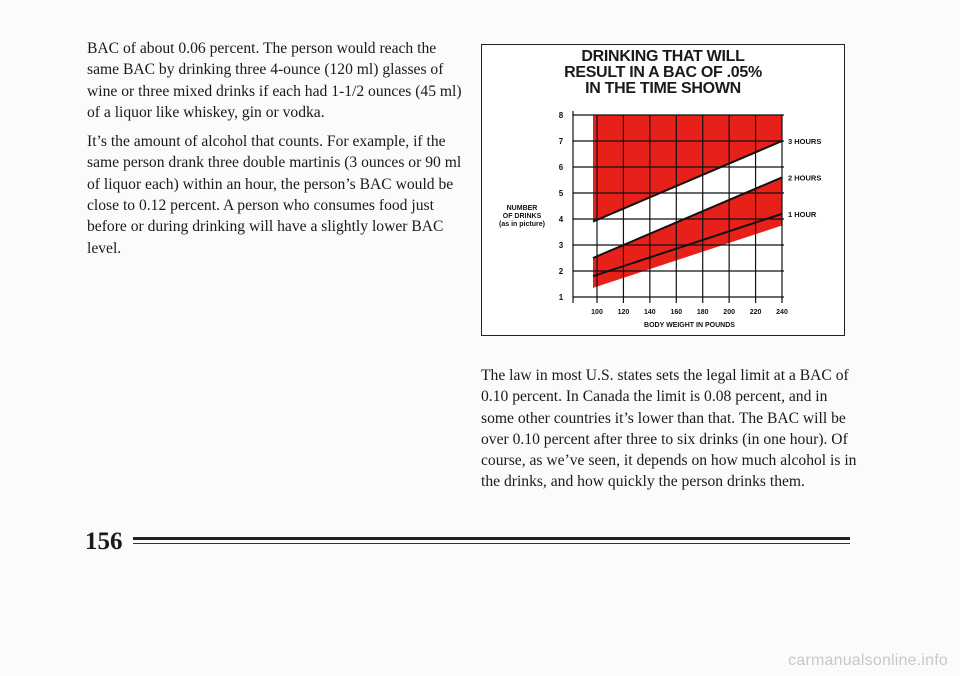  What do you see at coordinates (650, 312) in the screenshot?
I see `x-tick-label: 140` at bounding box center [650, 312].